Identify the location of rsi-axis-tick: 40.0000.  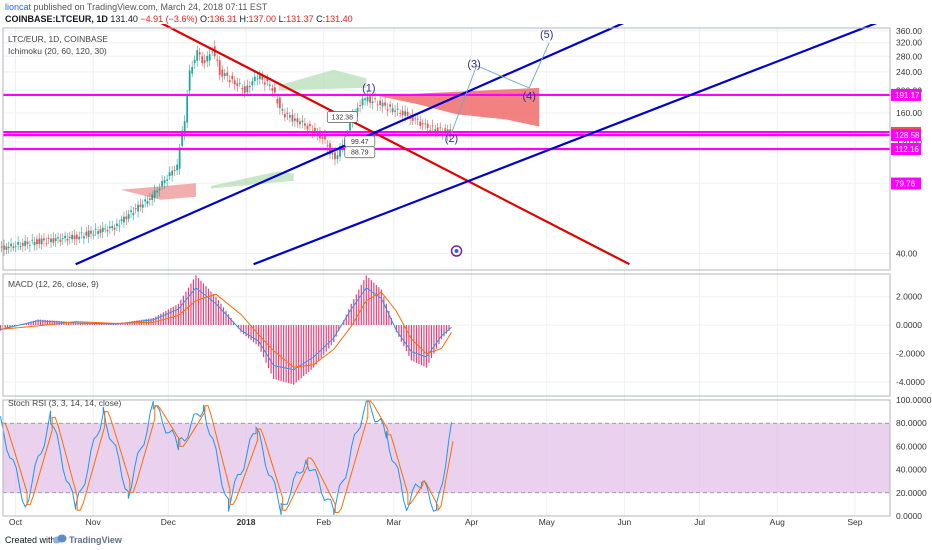
(911, 470).